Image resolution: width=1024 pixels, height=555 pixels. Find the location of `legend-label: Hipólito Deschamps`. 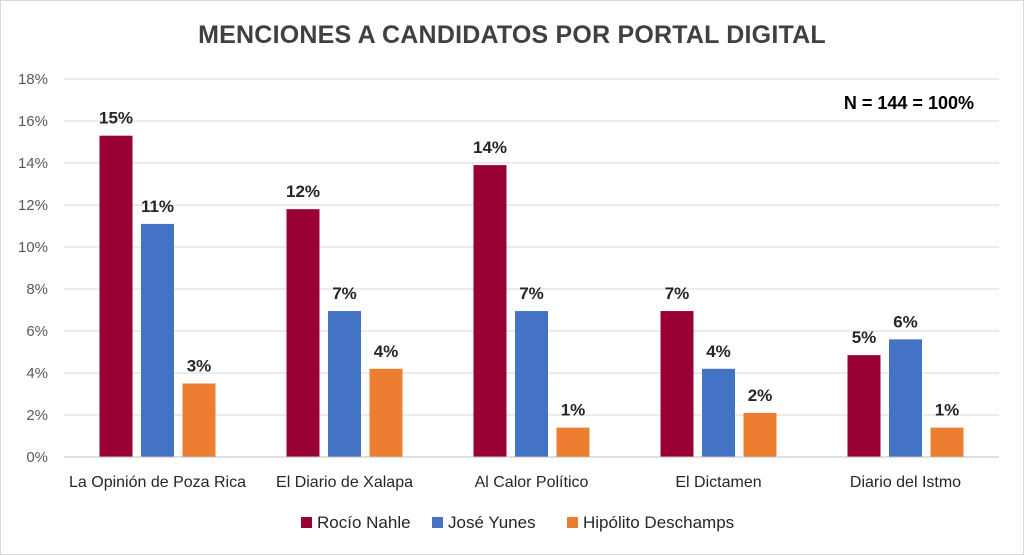

legend-label: Hipólito Deschamps is located at coordinates (658, 522).